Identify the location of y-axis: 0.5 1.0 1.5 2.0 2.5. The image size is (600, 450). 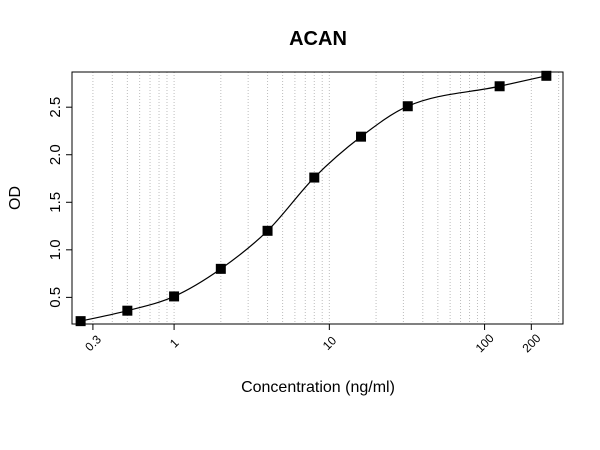
(59, 202).